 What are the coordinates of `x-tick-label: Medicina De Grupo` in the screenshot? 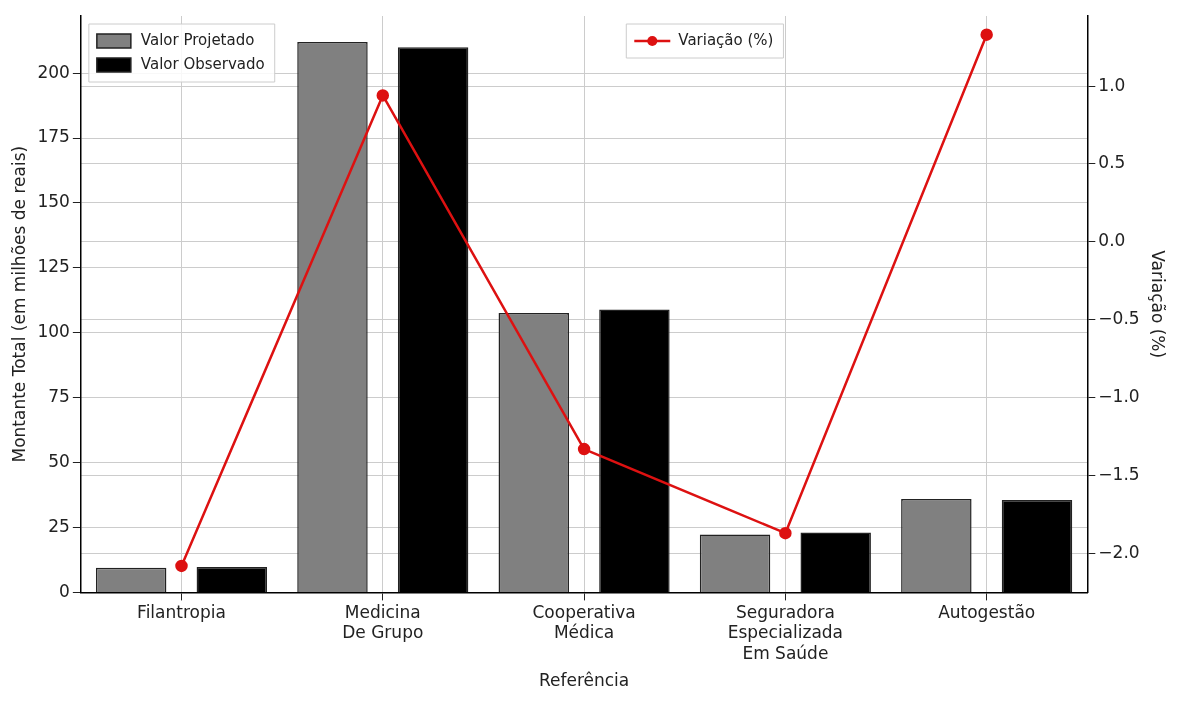 It's located at (383, 622).